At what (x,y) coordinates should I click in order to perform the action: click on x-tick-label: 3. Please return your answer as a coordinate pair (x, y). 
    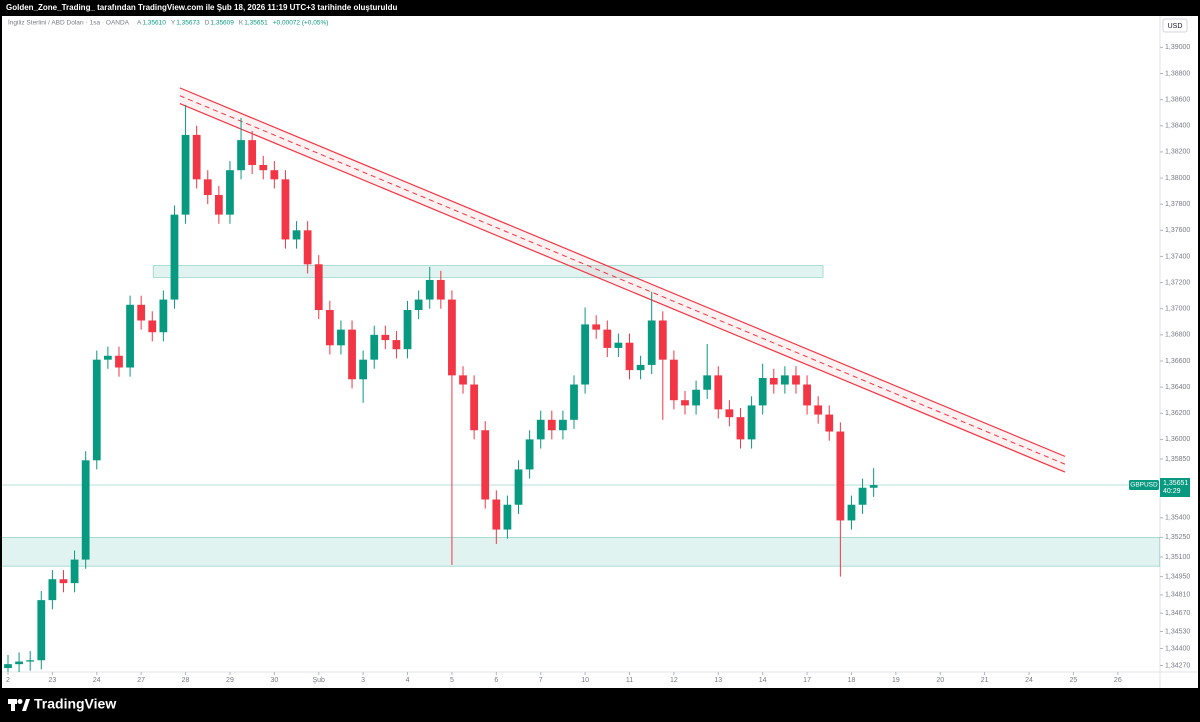
    Looking at the image, I should click on (363, 680).